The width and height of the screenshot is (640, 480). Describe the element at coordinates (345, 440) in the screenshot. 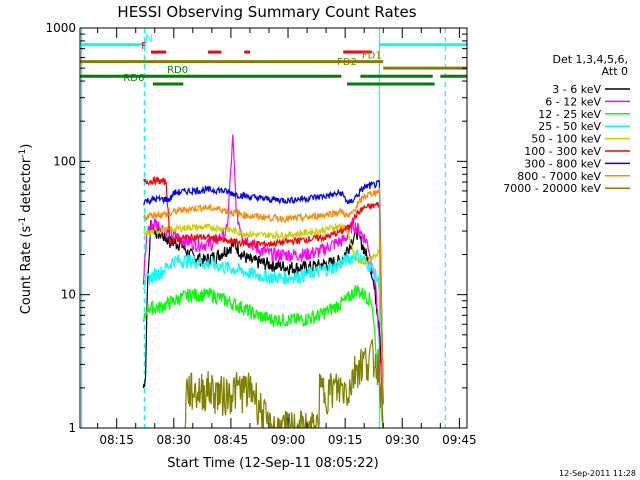

I see `x-tick-label: 09:15` at that location.